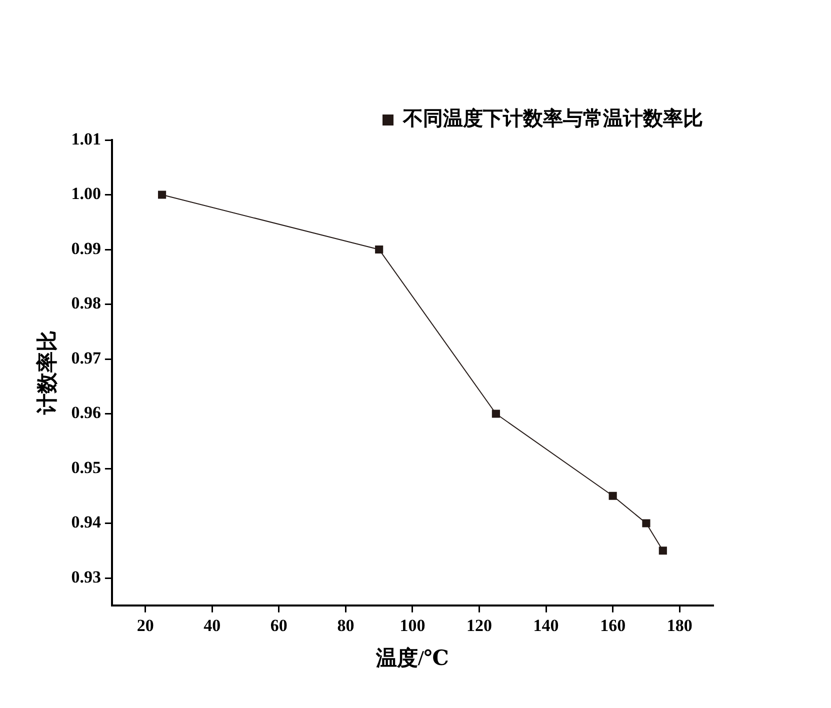 This screenshot has height=708, width=831. I want to click on x-tick-label: 20, so click(145, 625).